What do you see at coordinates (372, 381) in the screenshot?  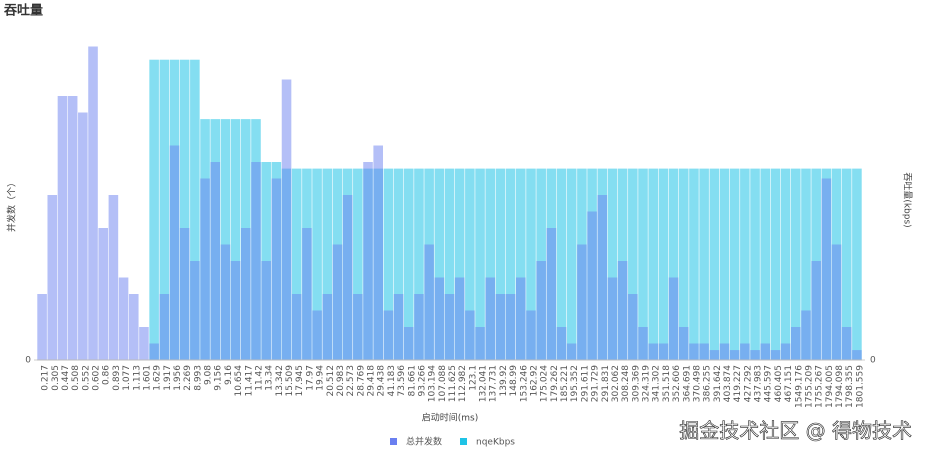 I see `x-tick-label: 29.418` at bounding box center [372, 381].